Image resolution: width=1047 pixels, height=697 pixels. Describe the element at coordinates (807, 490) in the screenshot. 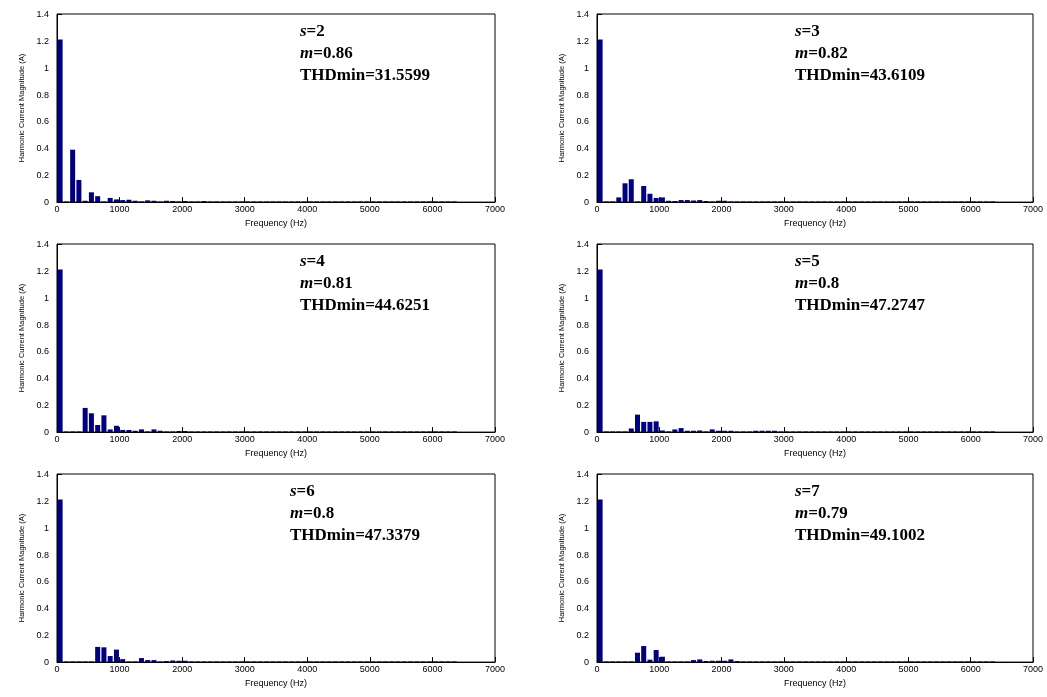

I see `annotation: s=7` at that location.